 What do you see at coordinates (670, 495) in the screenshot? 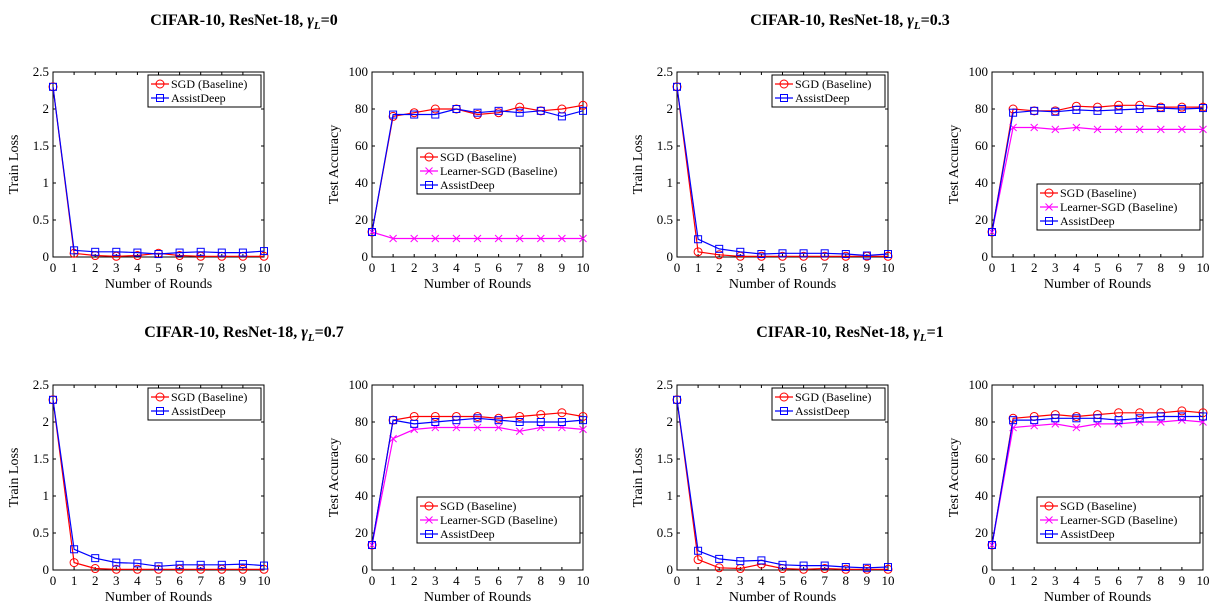
I see `y-tick-label: 1` at bounding box center [670, 495].